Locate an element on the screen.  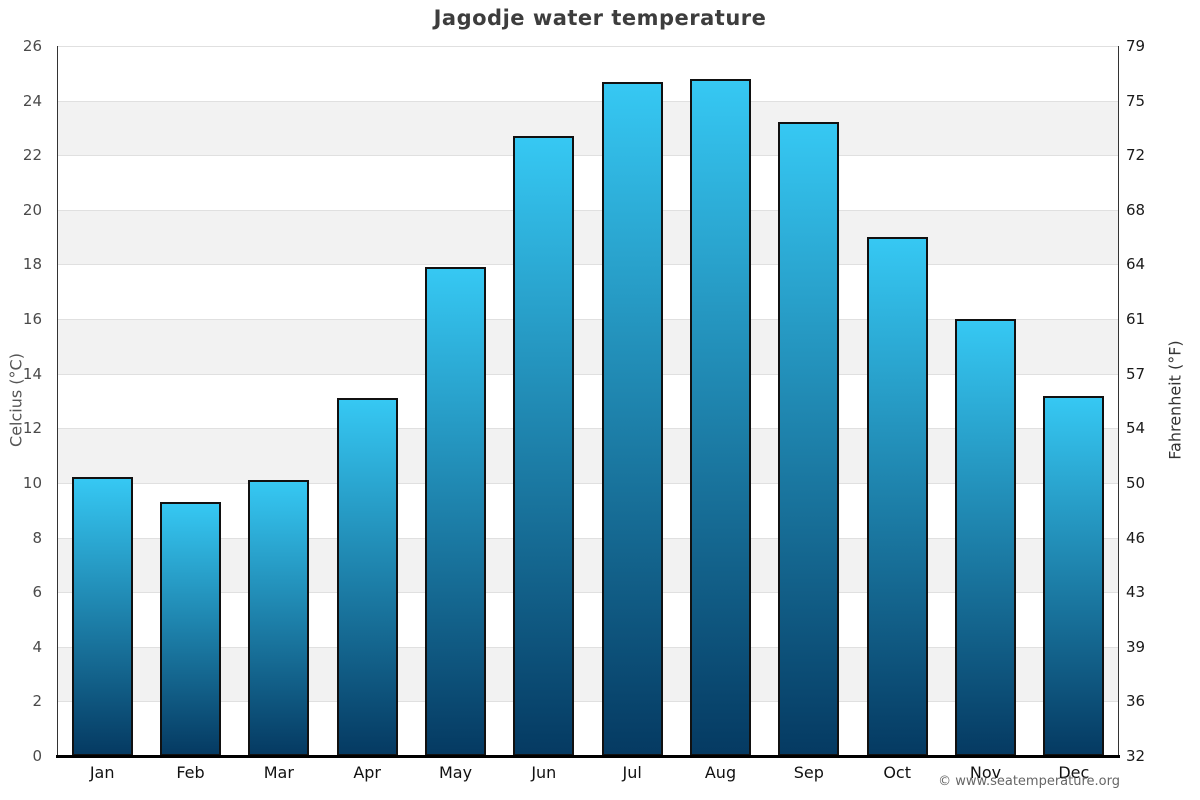
y-tick-celsius: 0 is located at coordinates (37, 756).